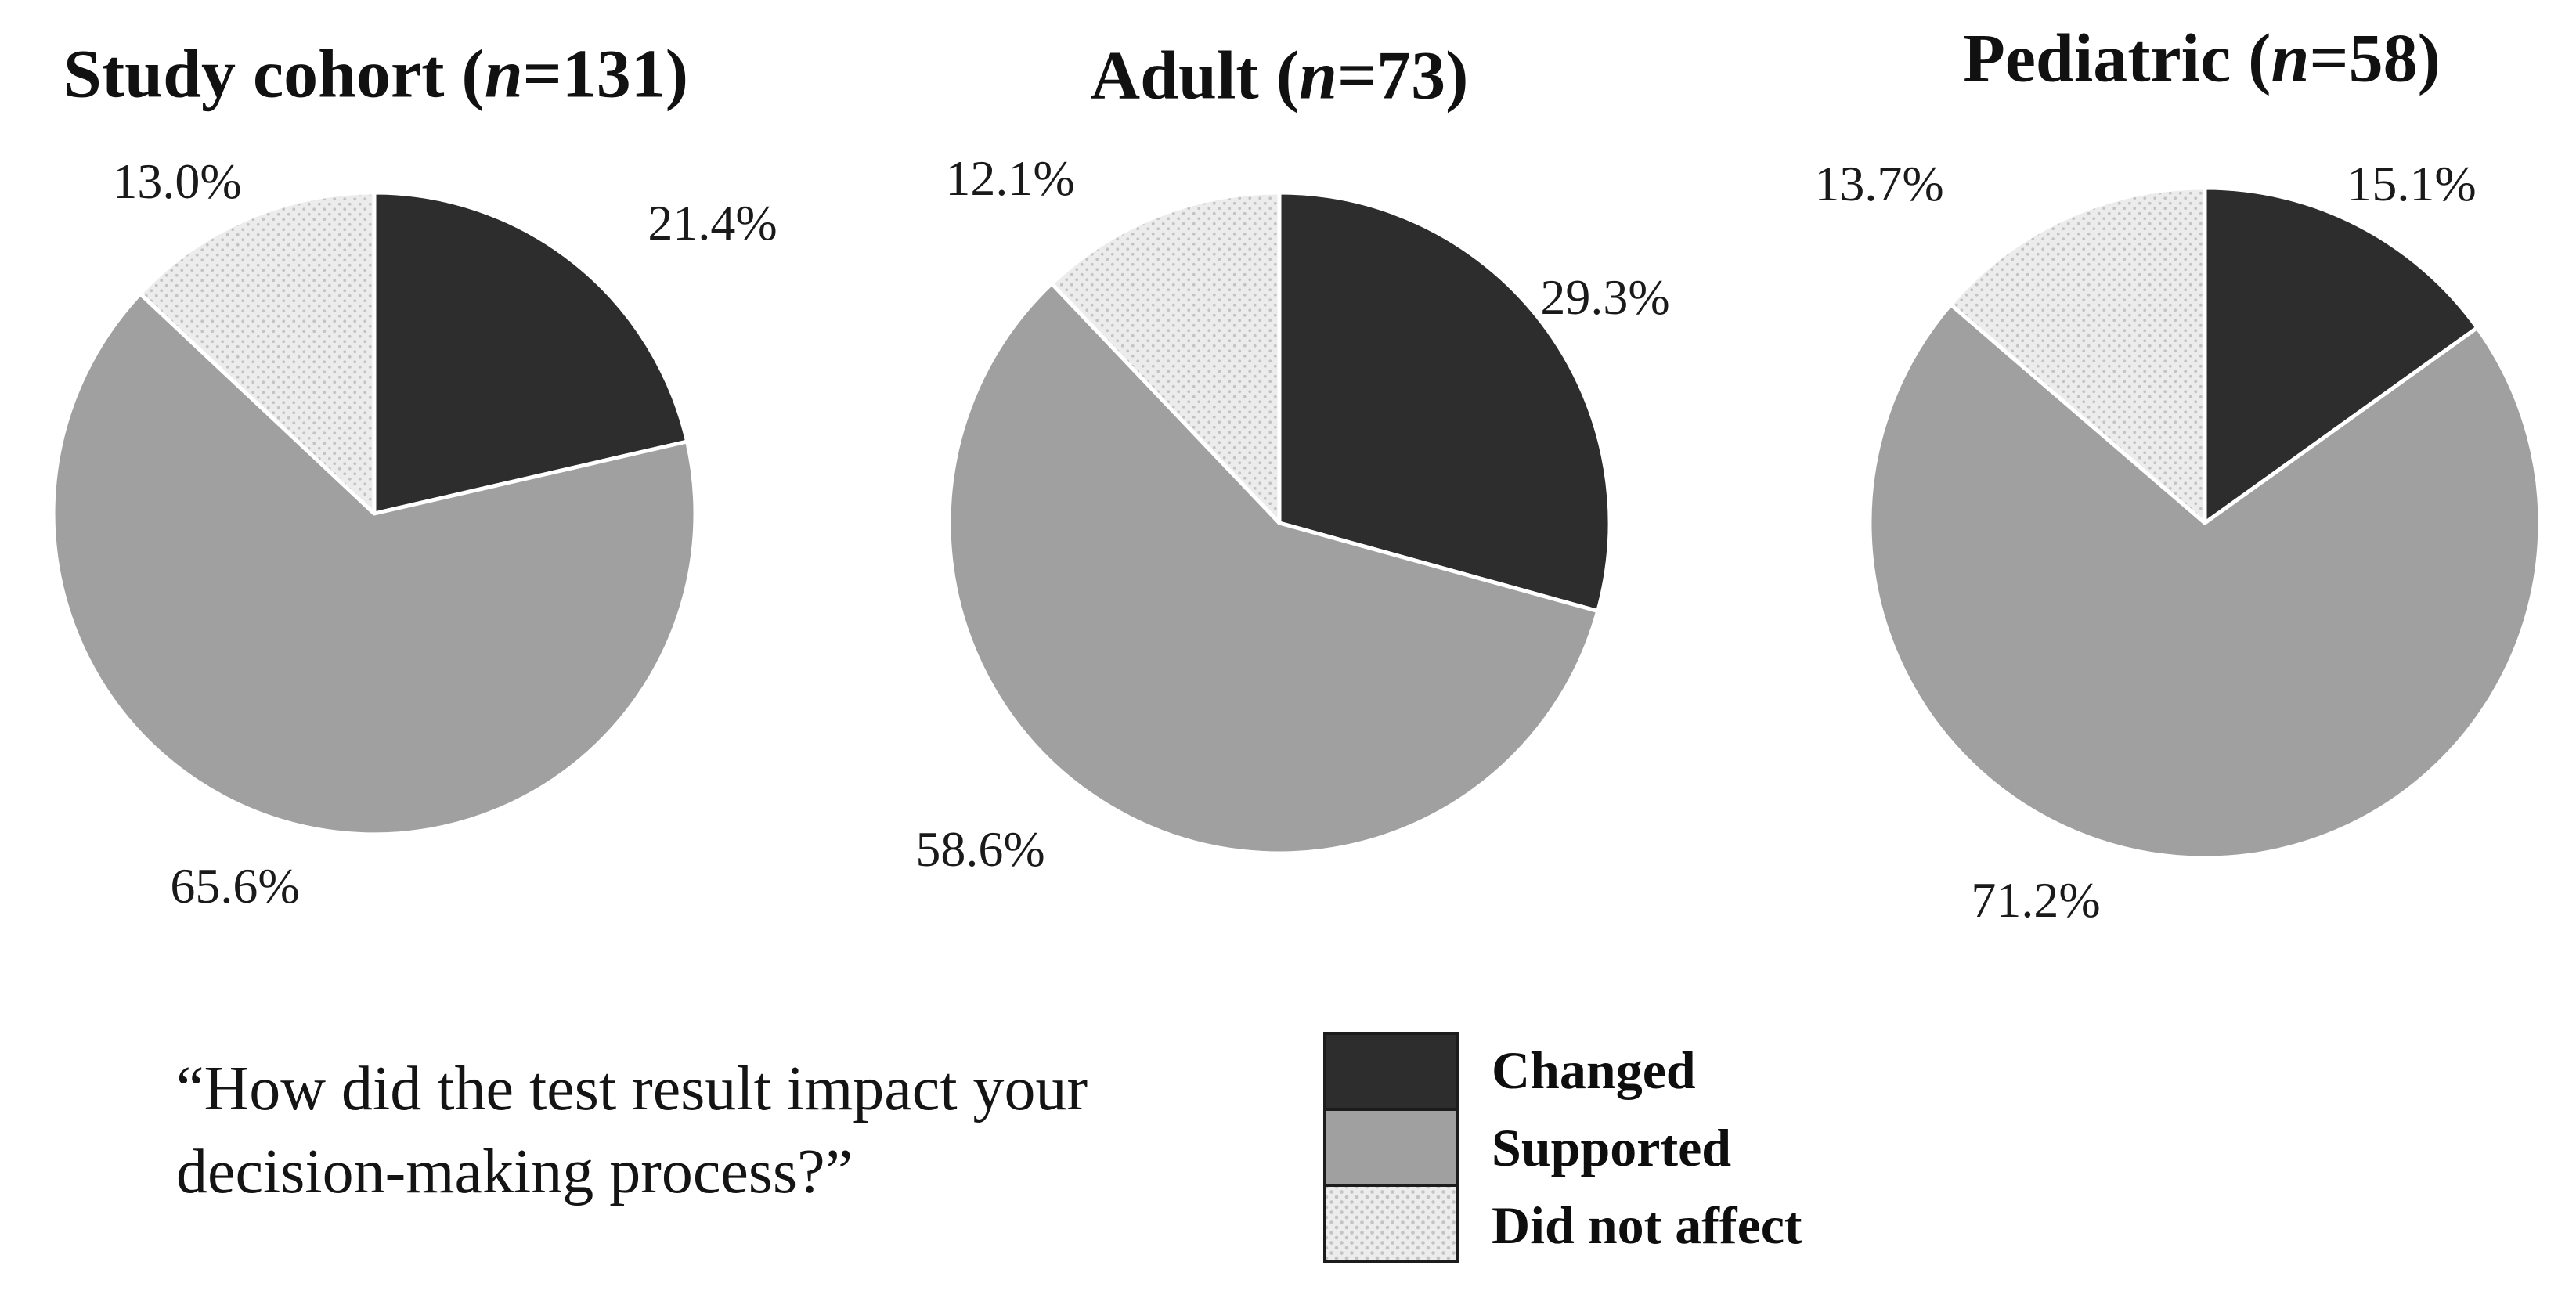  I want to click on pie1-title-n: n, so click(503, 74).